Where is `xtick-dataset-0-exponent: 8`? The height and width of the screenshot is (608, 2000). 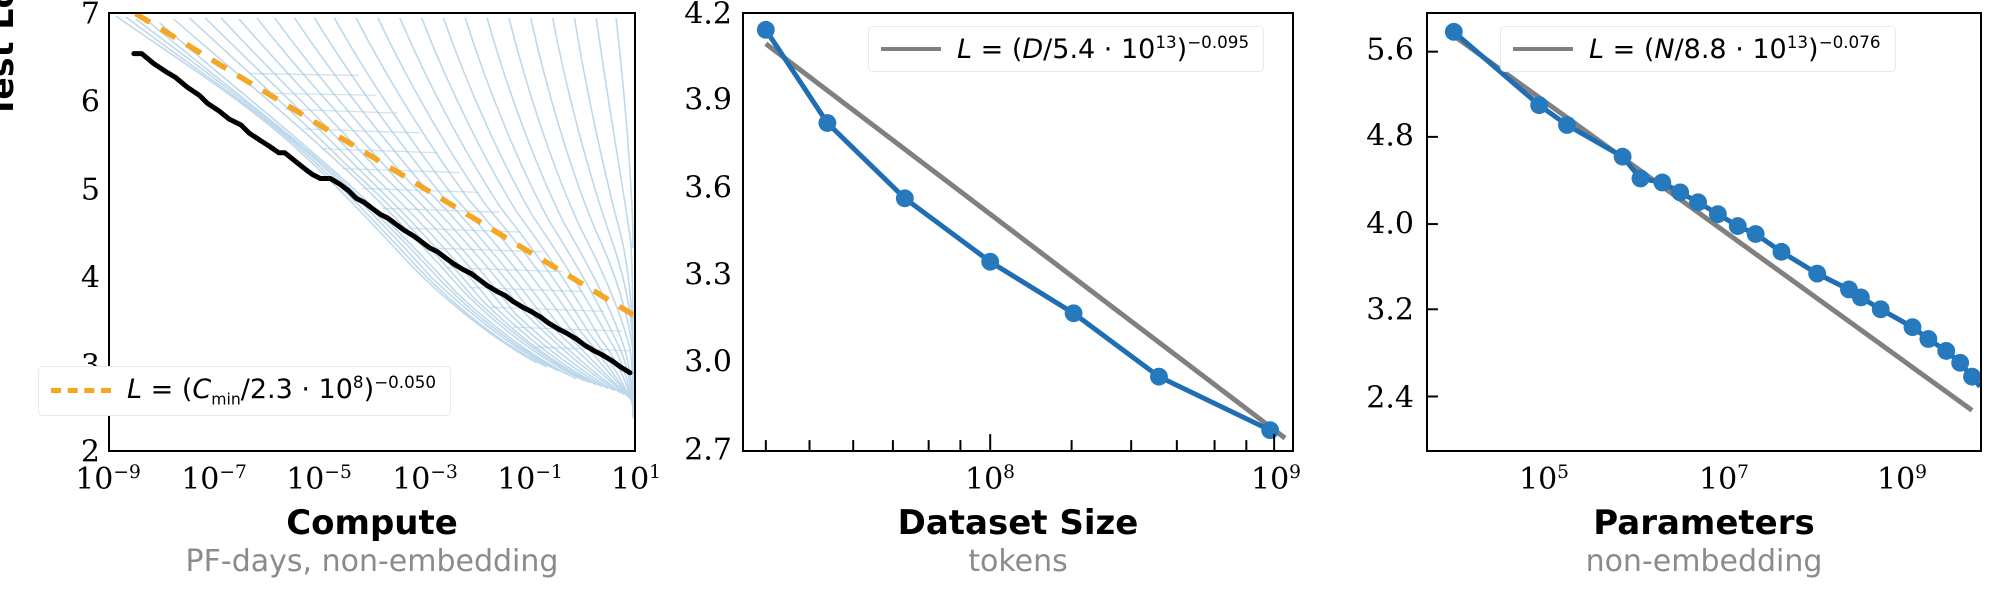 xtick-dataset-0-exponent: 8 is located at coordinates (1009, 472).